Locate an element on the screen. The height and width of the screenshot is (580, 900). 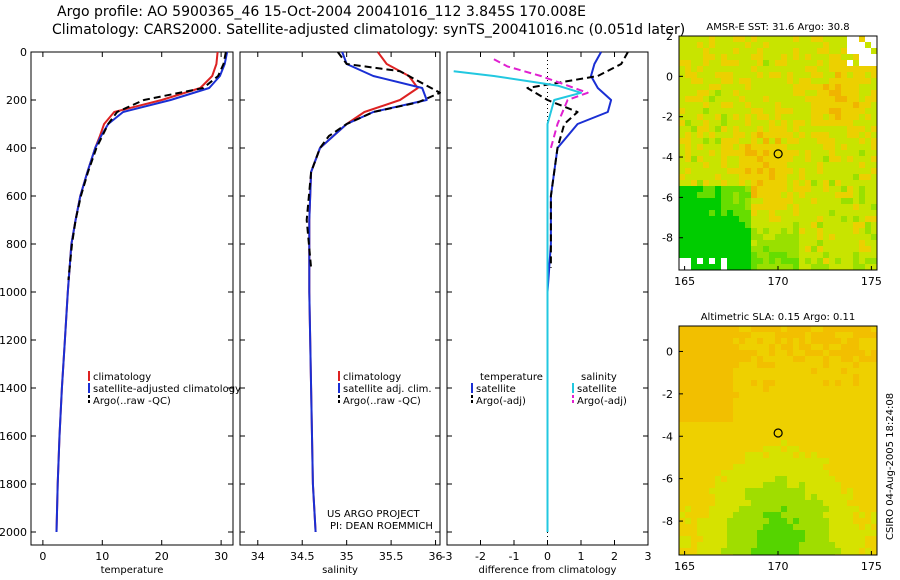
sla-map-ytick-label: -8 is located at coordinates (667, 521).